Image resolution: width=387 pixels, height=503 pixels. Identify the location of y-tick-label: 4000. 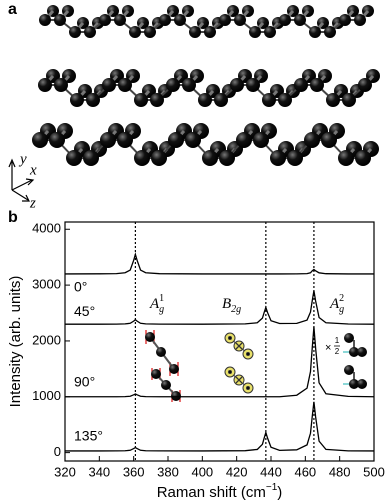
(46, 228).